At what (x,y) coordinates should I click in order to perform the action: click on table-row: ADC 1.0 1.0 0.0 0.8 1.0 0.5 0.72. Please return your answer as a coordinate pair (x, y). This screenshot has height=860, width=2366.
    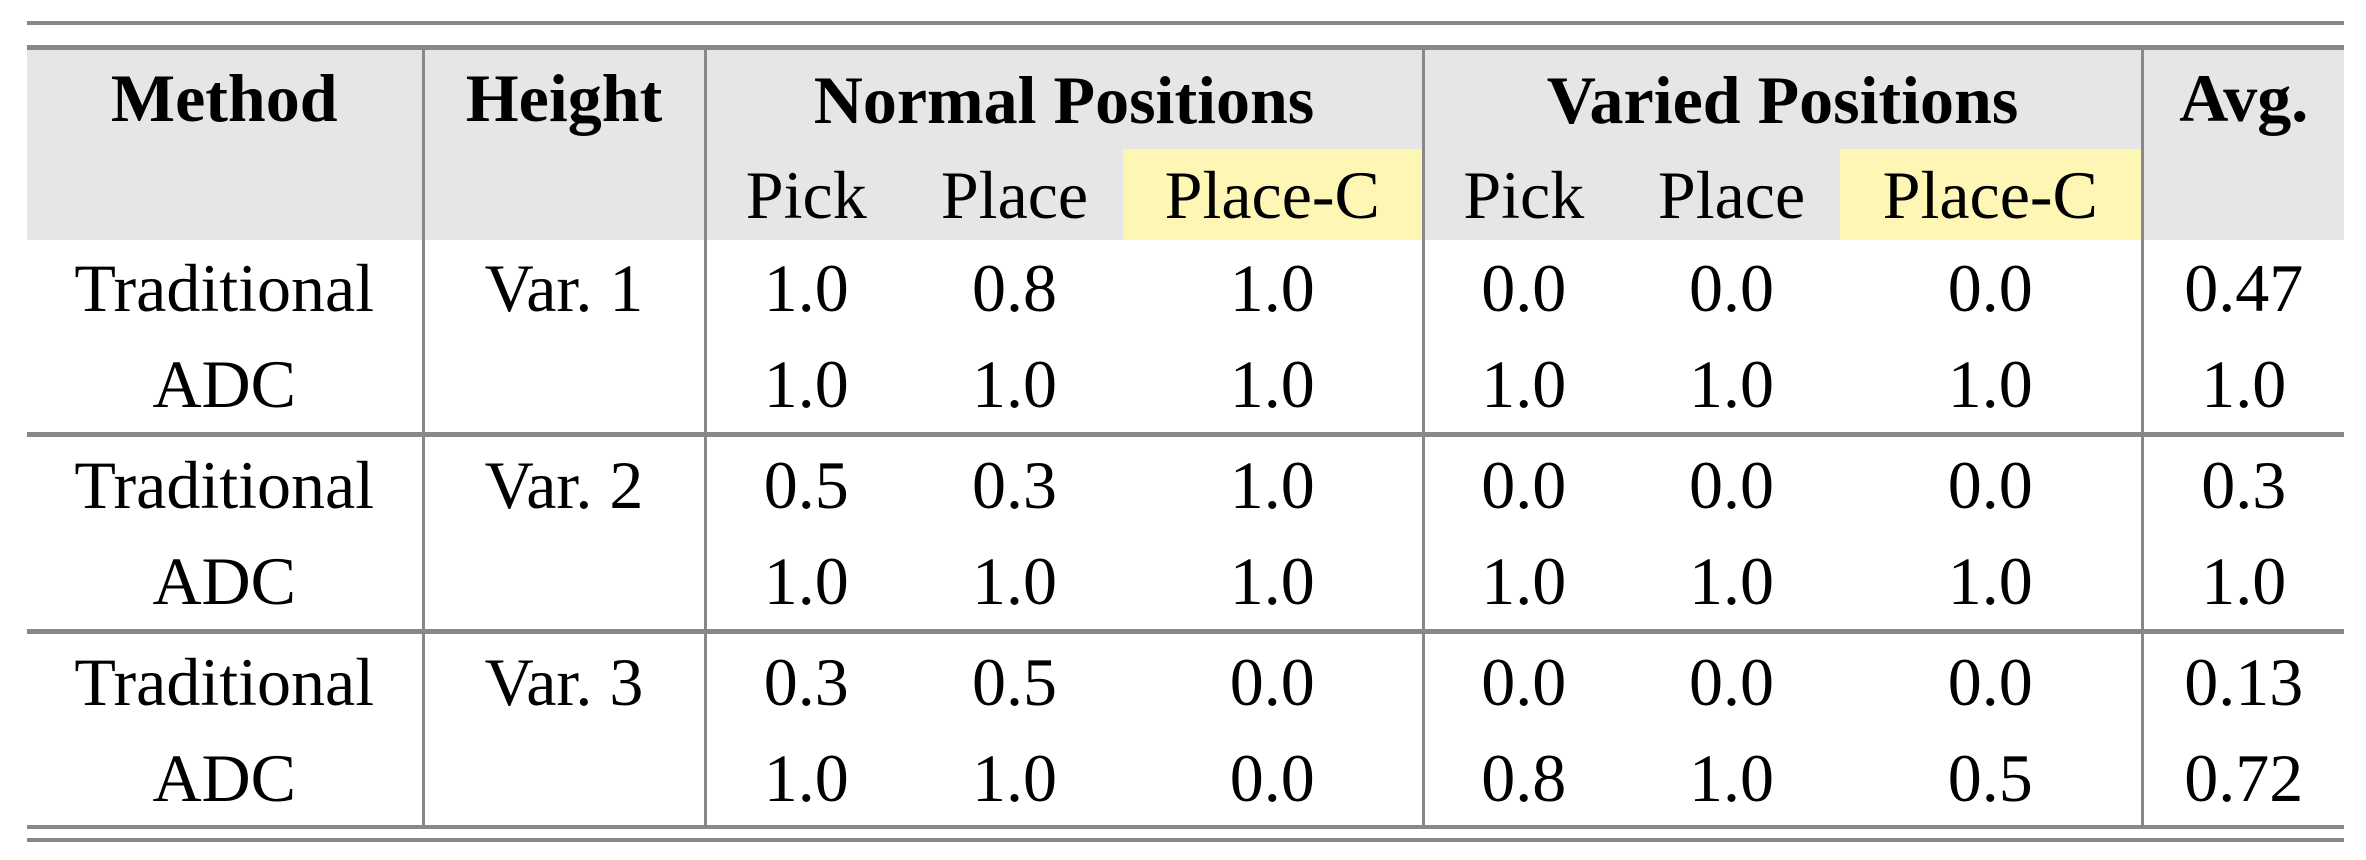
    Looking at the image, I should click on (1186, 778).